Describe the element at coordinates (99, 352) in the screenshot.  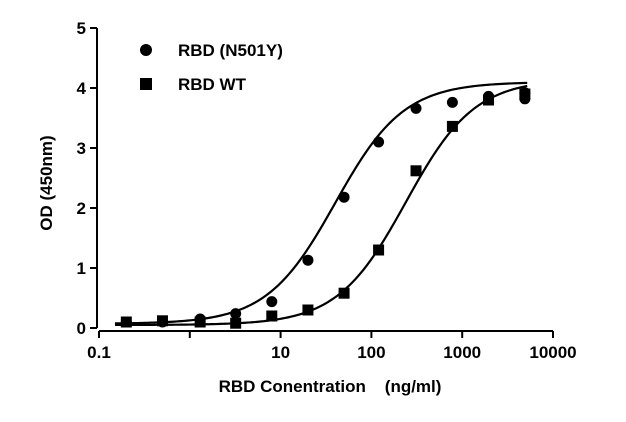
I see `x-tick-label: 0.1` at that location.